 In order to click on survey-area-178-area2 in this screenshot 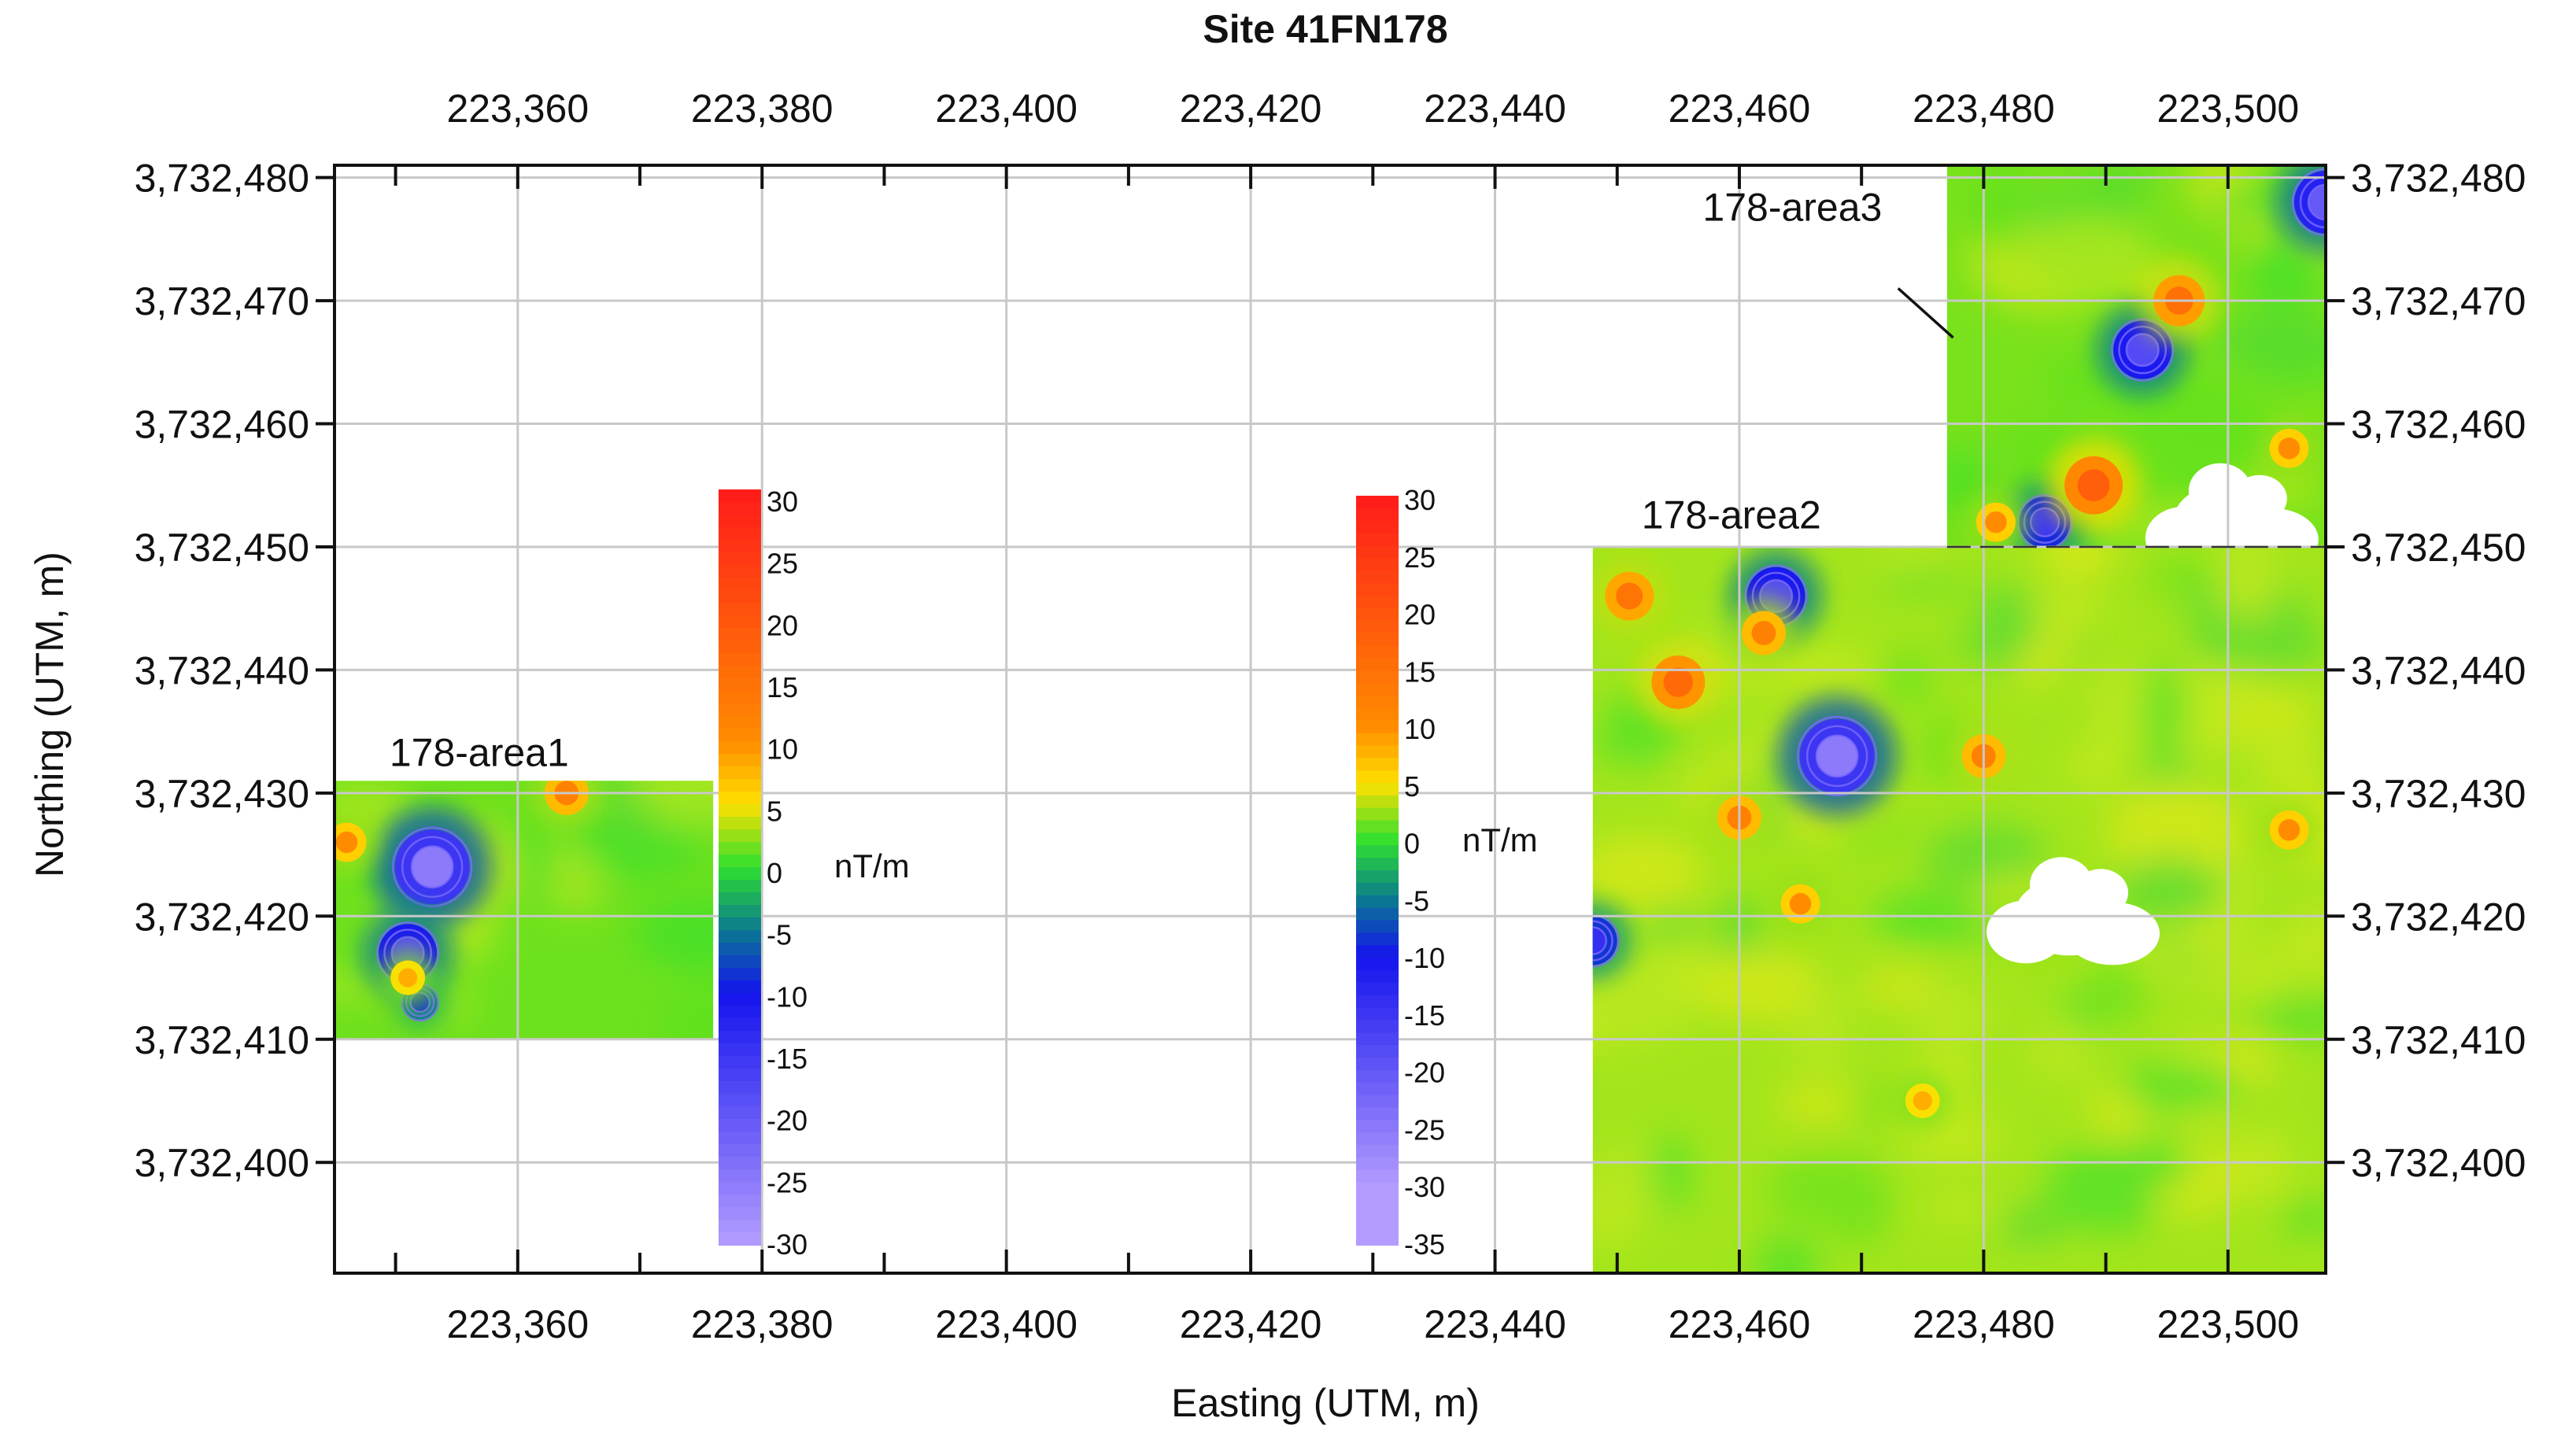, I will do `click(1959, 910)`.